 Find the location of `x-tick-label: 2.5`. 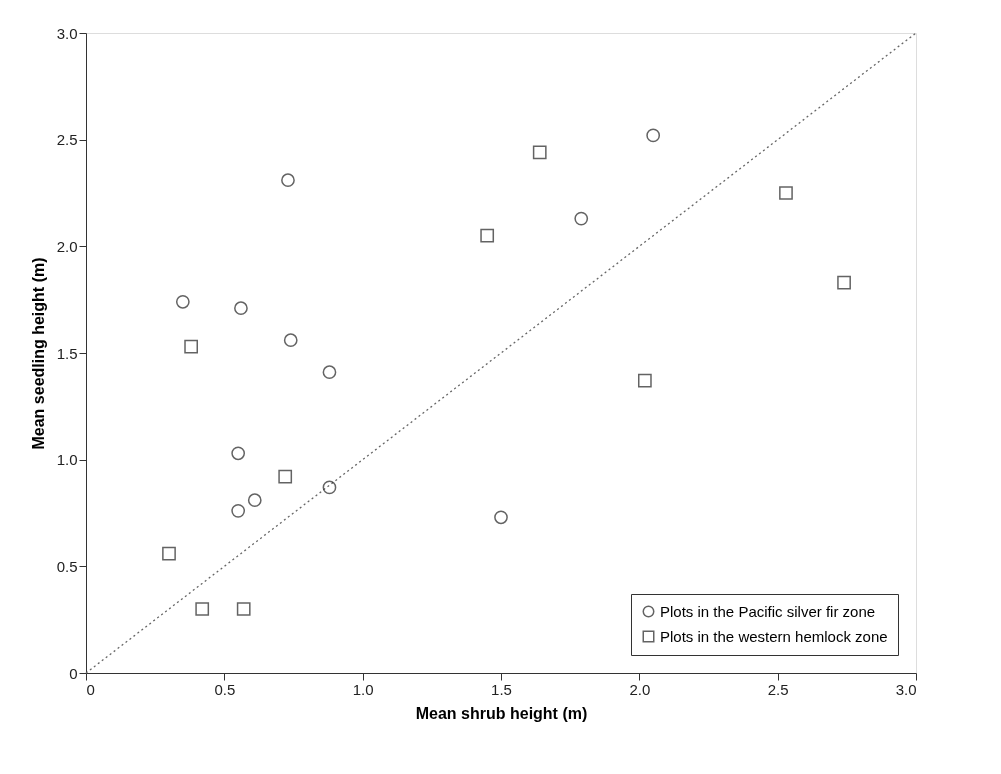

x-tick-label: 2.5 is located at coordinates (778, 689).